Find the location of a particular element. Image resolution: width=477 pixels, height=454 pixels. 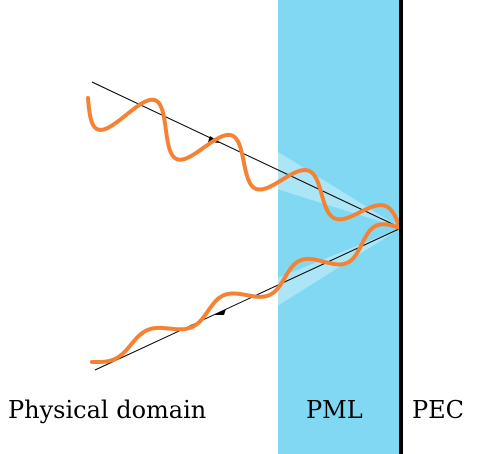

pml-label: PML is located at coordinates (334, 410).